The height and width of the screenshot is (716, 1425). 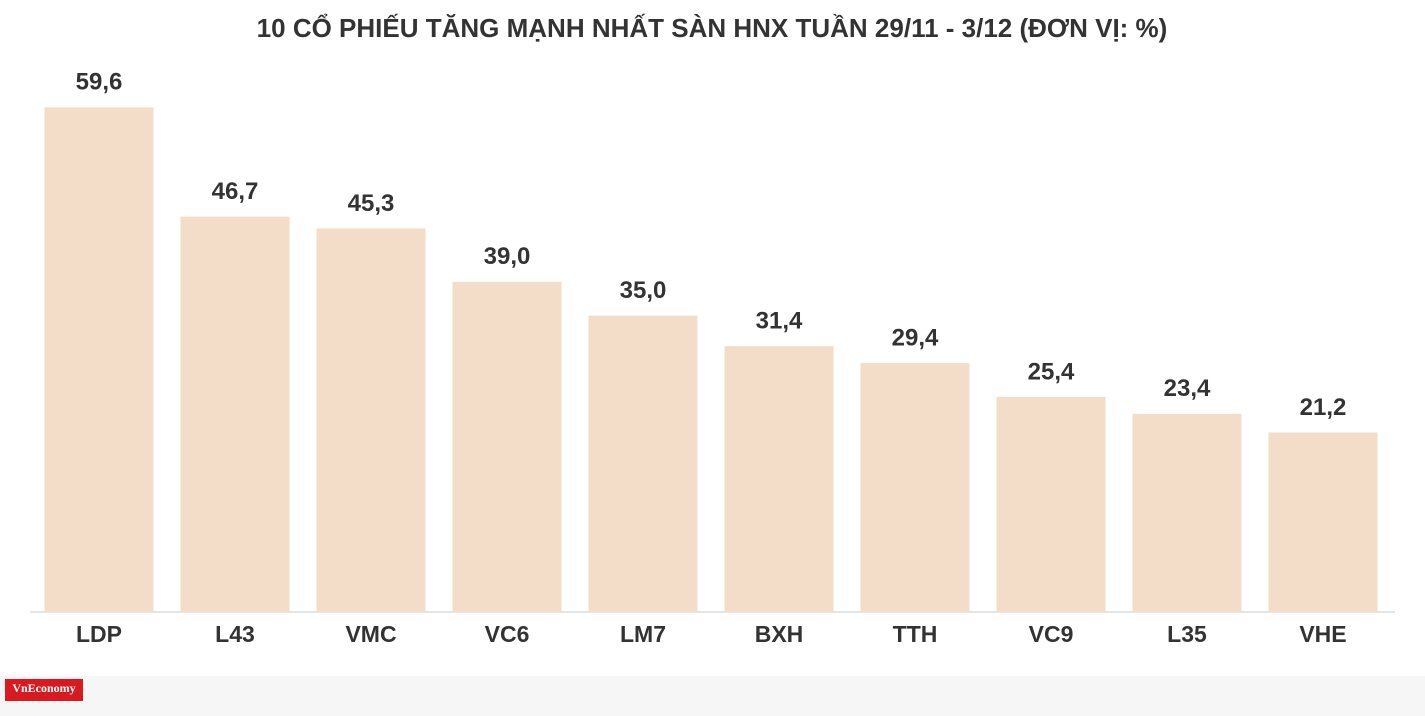 What do you see at coordinates (235, 634) in the screenshot?
I see `x-tick-label: L43` at bounding box center [235, 634].